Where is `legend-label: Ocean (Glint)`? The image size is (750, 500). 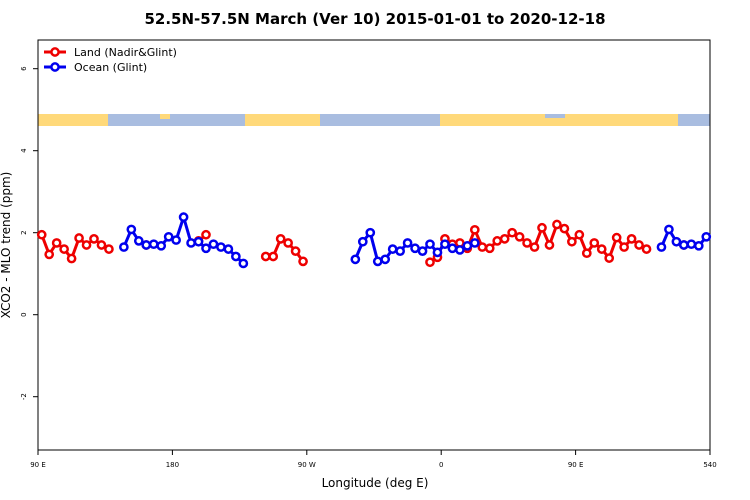 legend-label: Ocean (Glint) is located at coordinates (110, 67).